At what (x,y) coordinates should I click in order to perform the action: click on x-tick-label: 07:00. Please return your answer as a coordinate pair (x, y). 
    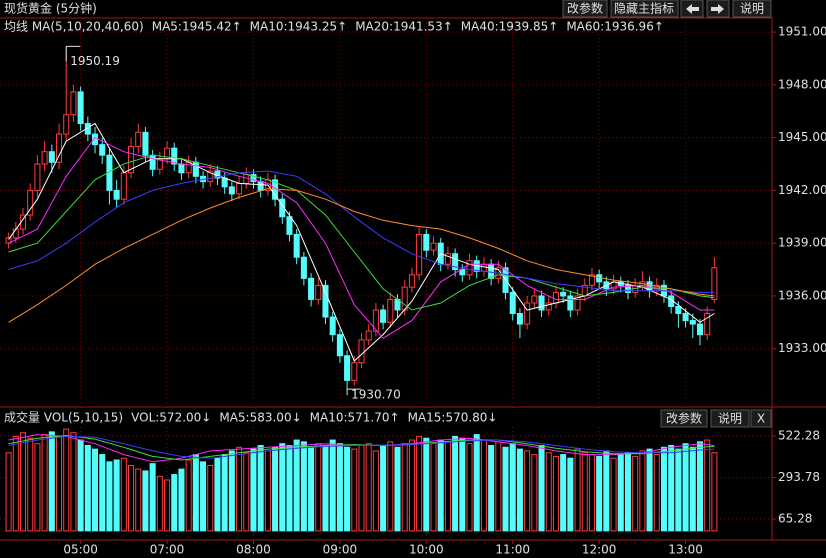
    Looking at the image, I should click on (167, 550).